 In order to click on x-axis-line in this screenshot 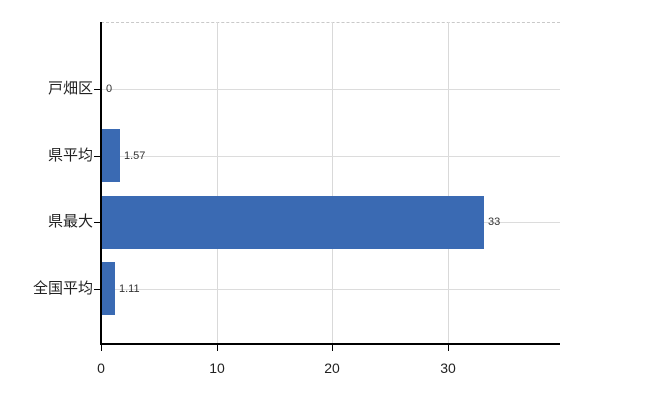, I will do `click(330, 344)`.